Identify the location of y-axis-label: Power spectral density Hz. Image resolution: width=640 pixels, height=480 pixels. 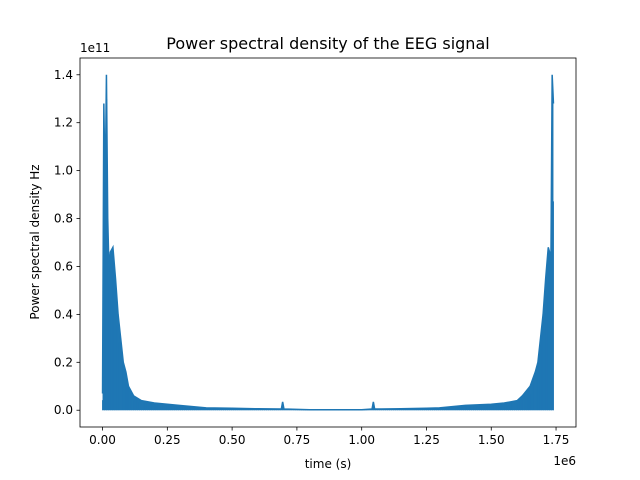
(35, 241).